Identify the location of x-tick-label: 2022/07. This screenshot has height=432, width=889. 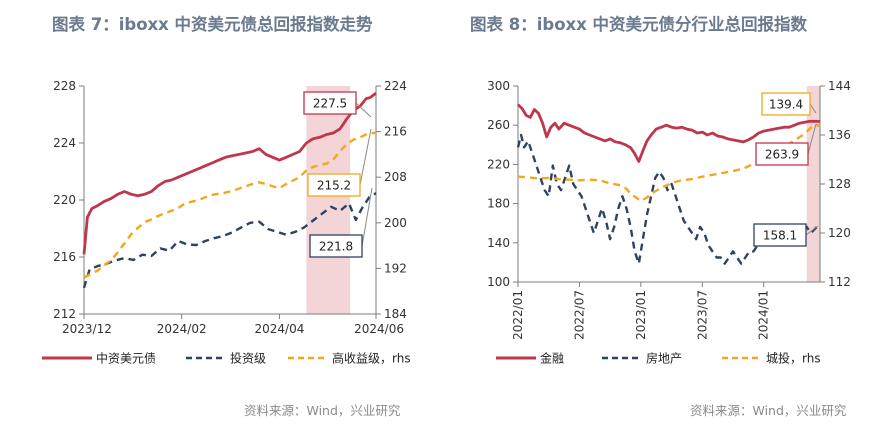
(579, 315).